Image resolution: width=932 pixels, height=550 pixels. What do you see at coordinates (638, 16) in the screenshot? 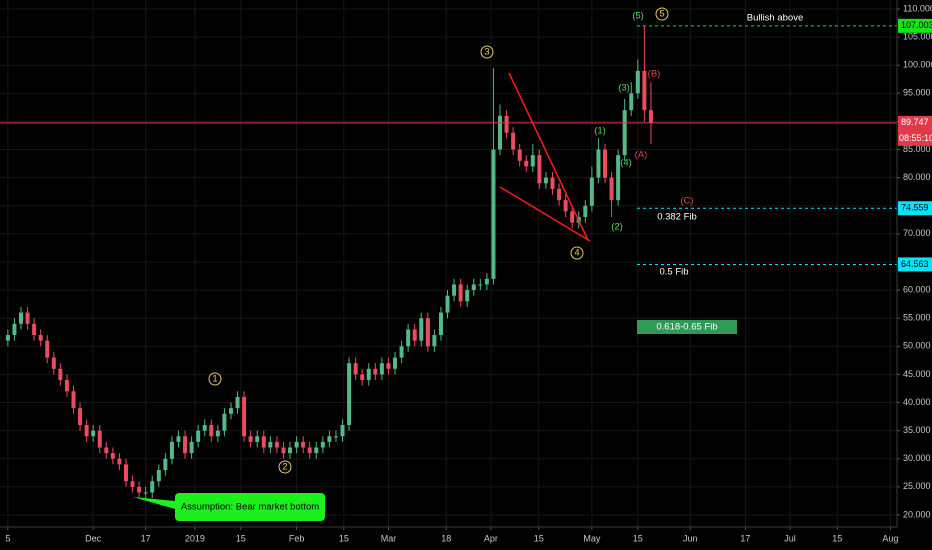
I see `annotation: (5)` at bounding box center [638, 16].